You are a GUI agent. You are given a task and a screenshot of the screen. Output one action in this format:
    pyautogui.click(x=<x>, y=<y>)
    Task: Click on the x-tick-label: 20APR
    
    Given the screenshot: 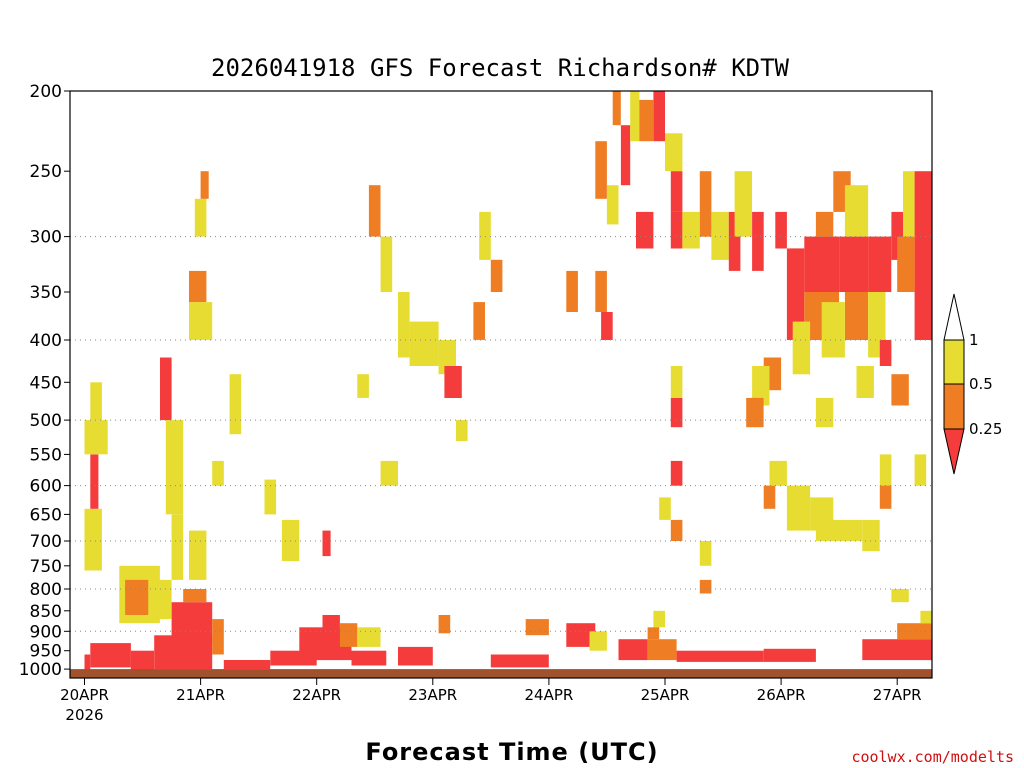 What is the action you would take?
    pyautogui.click(x=84, y=695)
    